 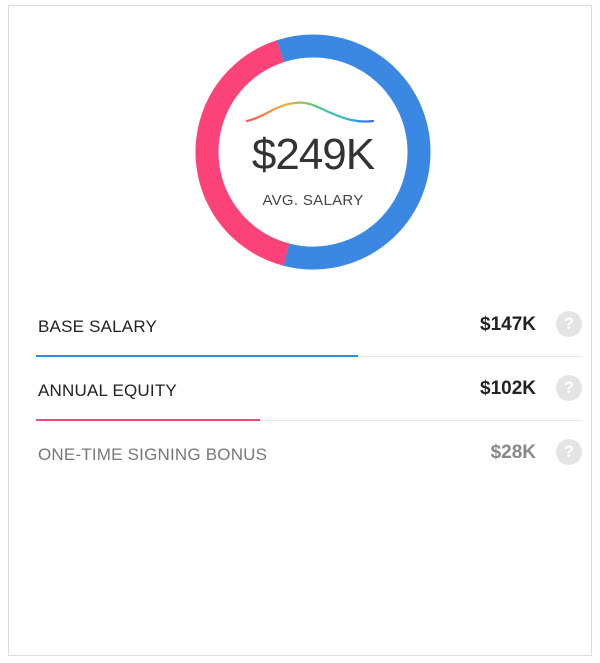 I want to click on donut-segment-annual-equity, so click(x=313, y=152).